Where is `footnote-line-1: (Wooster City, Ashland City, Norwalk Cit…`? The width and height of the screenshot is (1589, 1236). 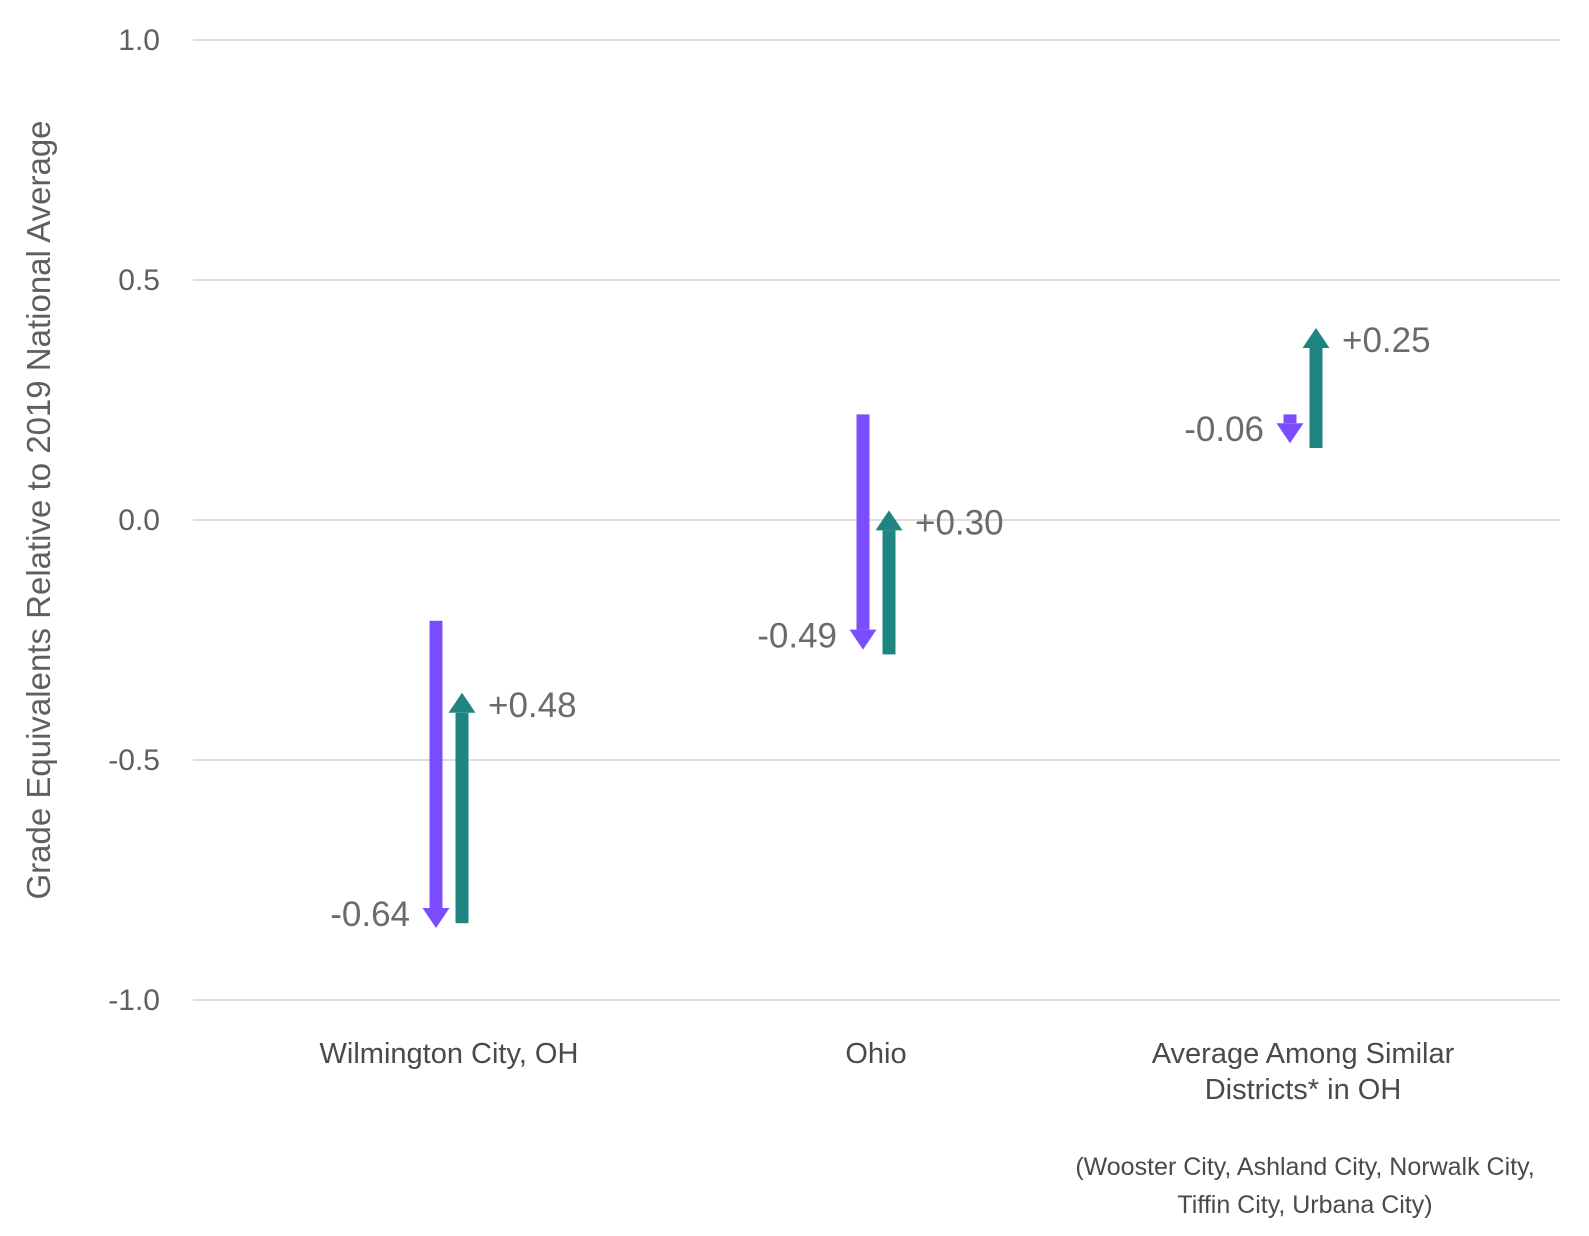 footnote-line-1: (Wooster City, Ashland City, Norwalk Cit… is located at coordinates (1304, 1167).